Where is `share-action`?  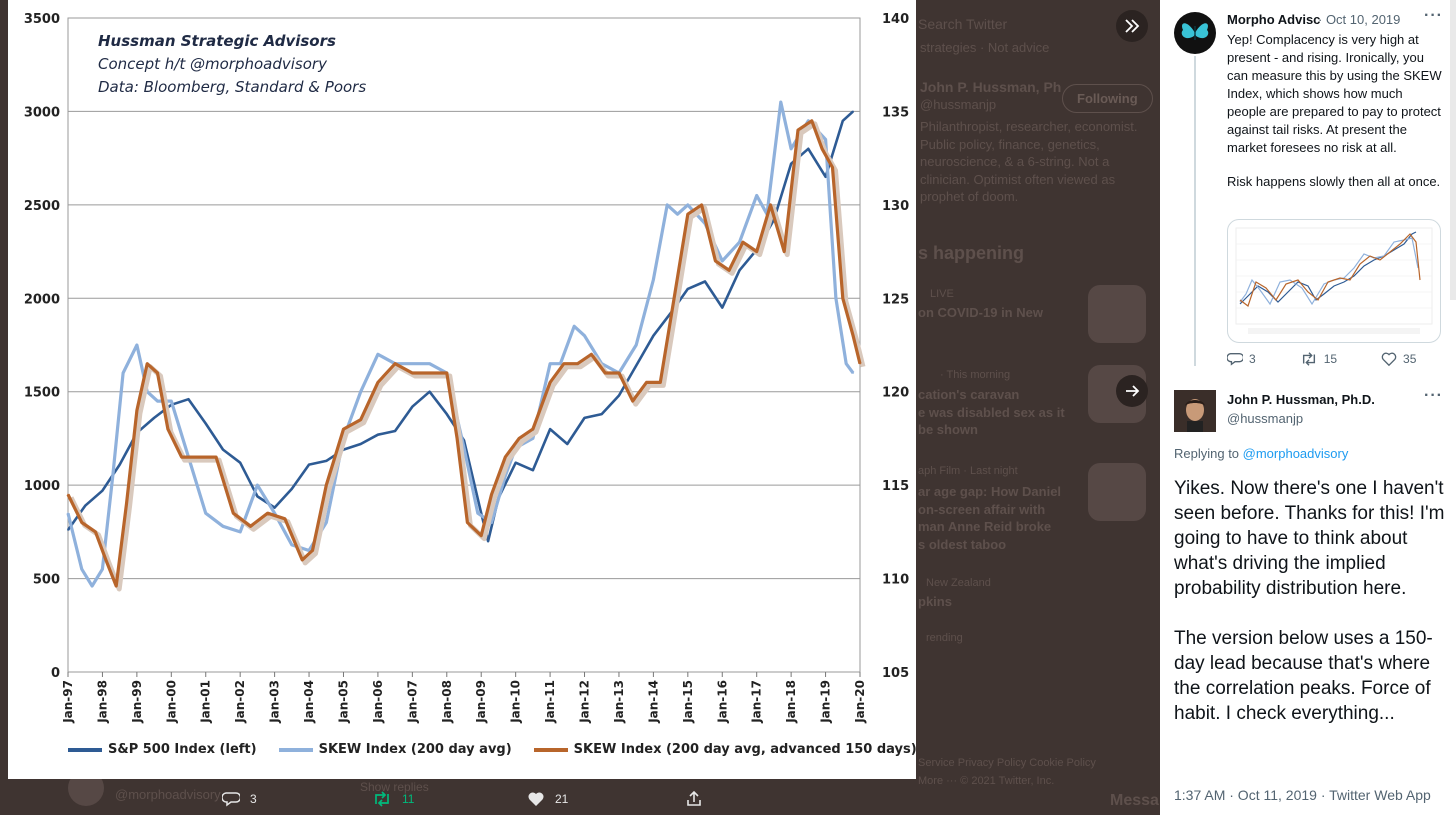
share-action is located at coordinates (694, 799).